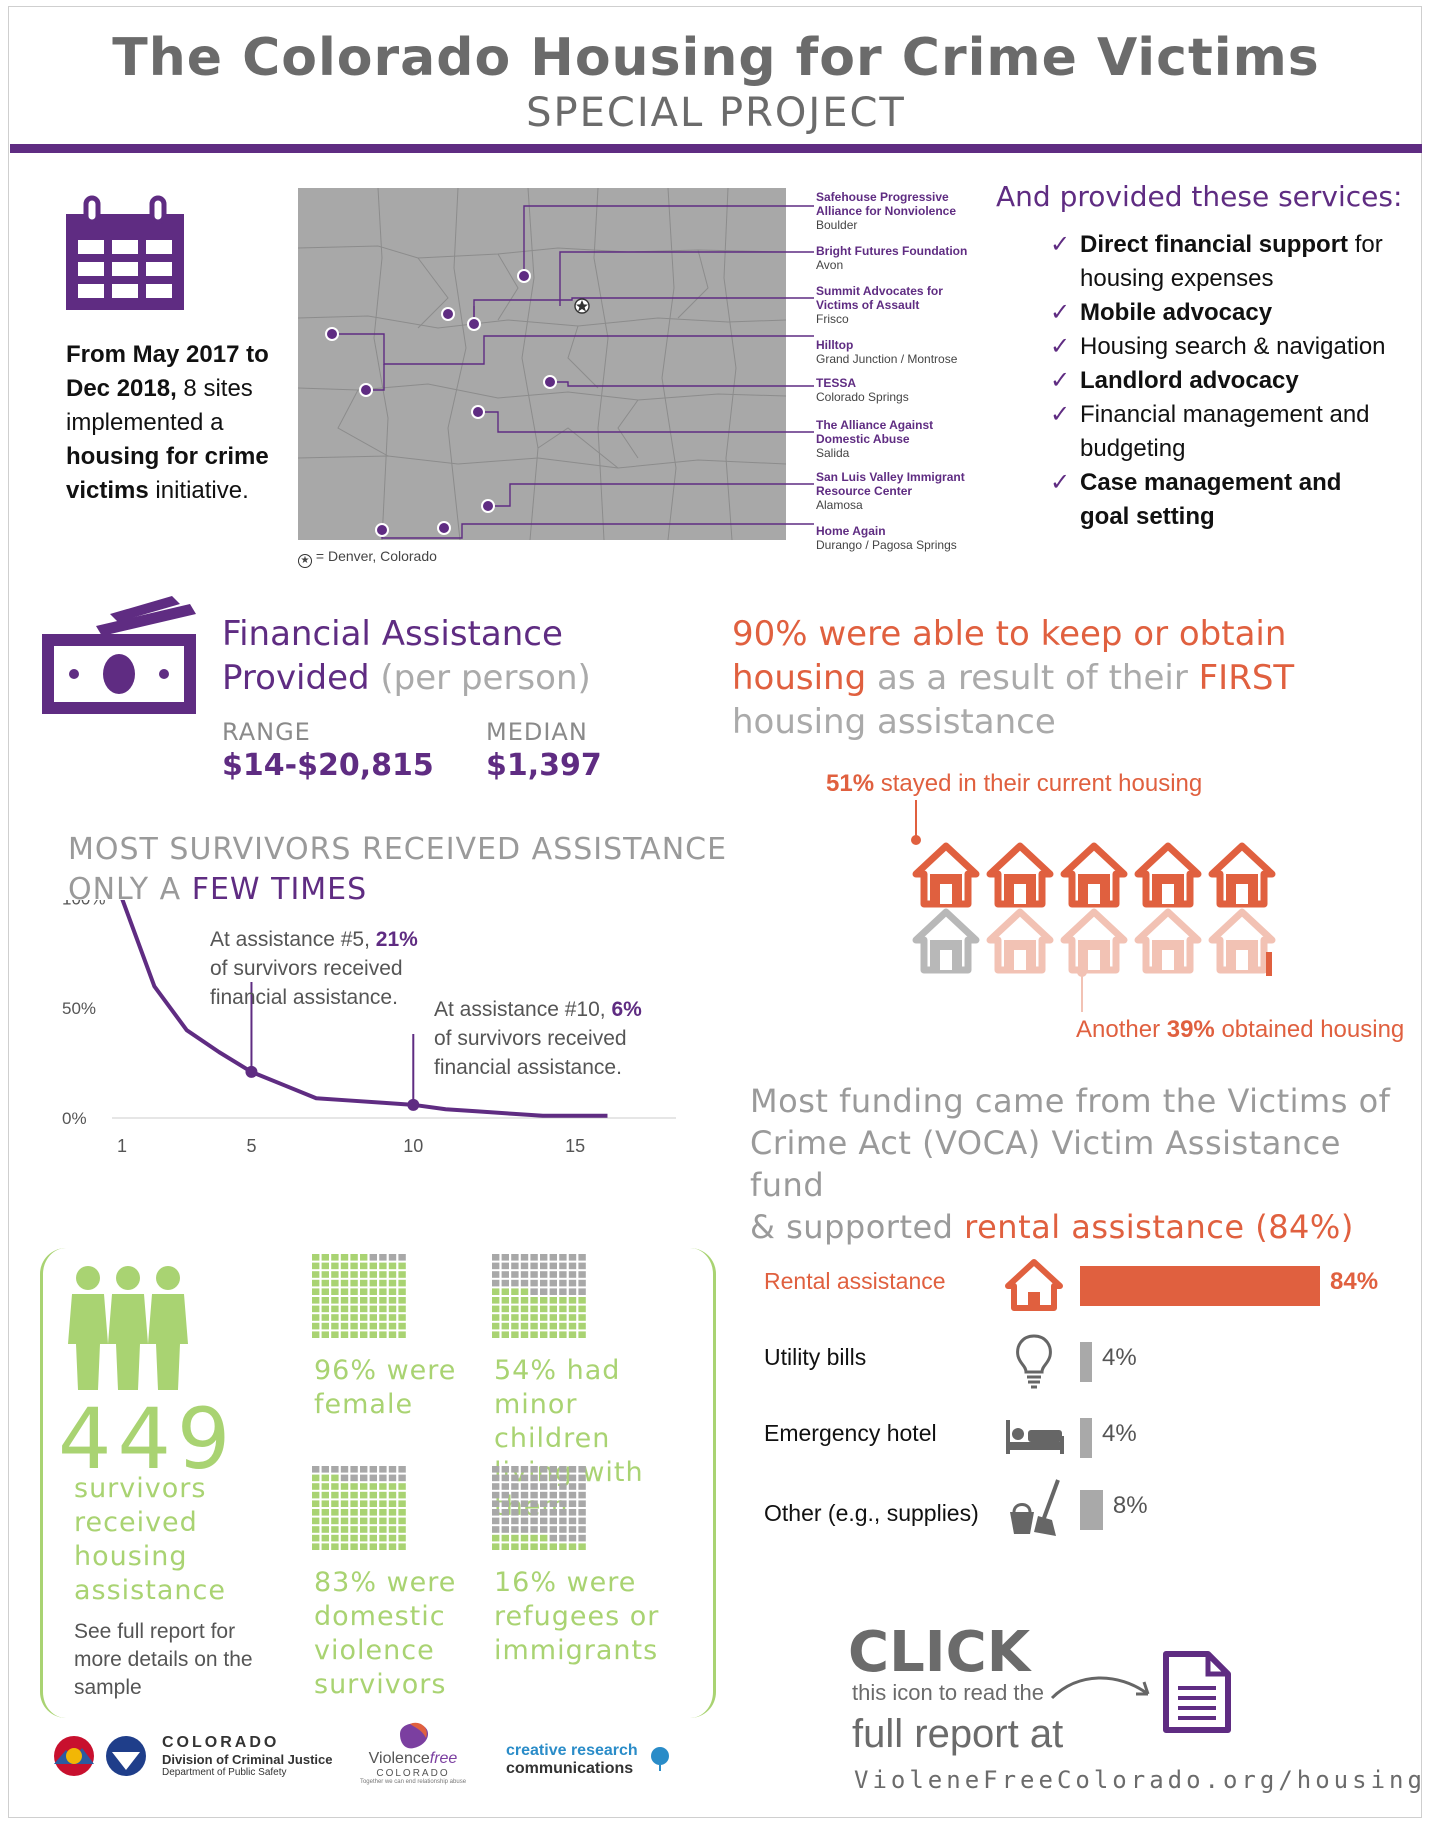  I want to click on stat-female: 96% were female, so click(385, 1387).